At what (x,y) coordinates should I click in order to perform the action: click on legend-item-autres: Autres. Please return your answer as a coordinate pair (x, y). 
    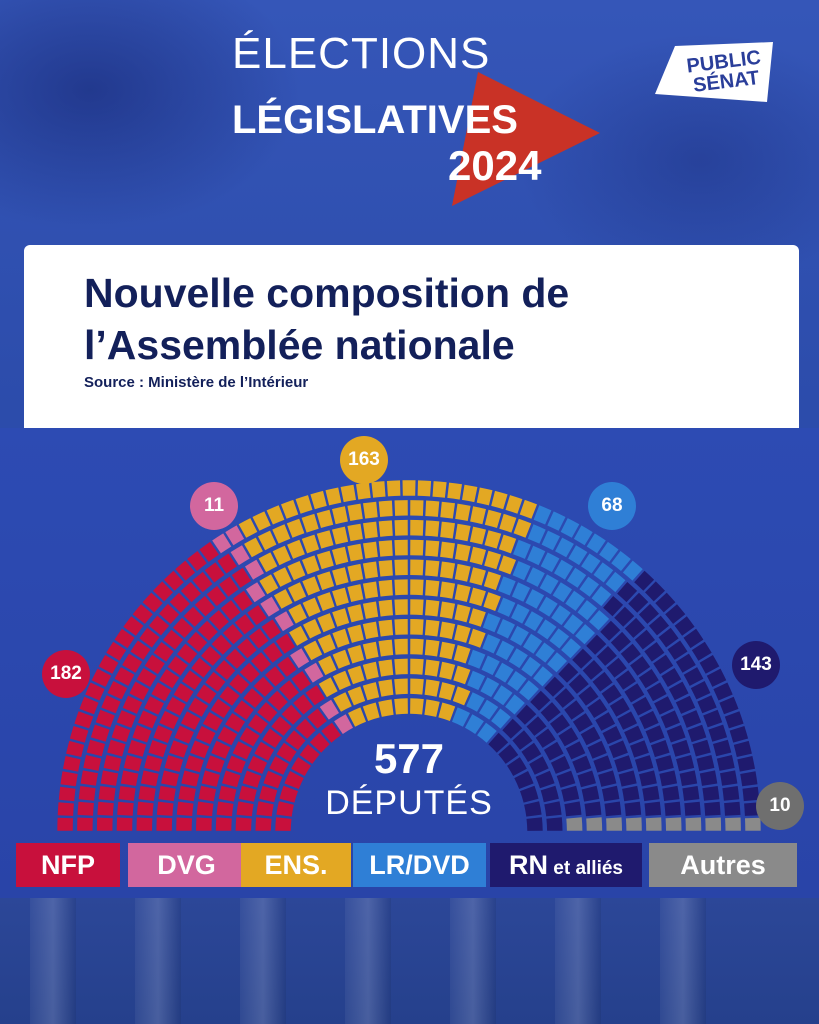
    Looking at the image, I should click on (723, 865).